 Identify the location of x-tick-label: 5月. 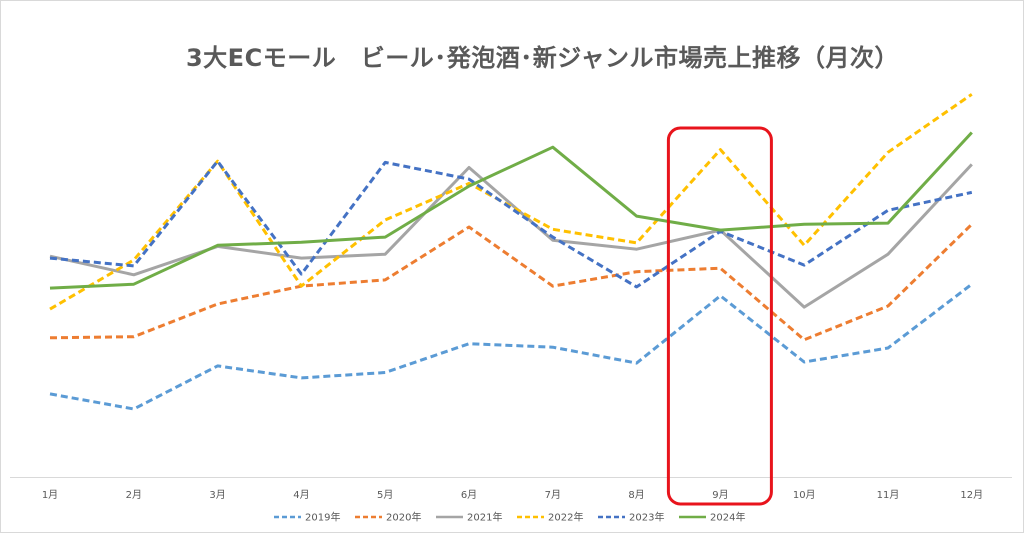
(385, 495).